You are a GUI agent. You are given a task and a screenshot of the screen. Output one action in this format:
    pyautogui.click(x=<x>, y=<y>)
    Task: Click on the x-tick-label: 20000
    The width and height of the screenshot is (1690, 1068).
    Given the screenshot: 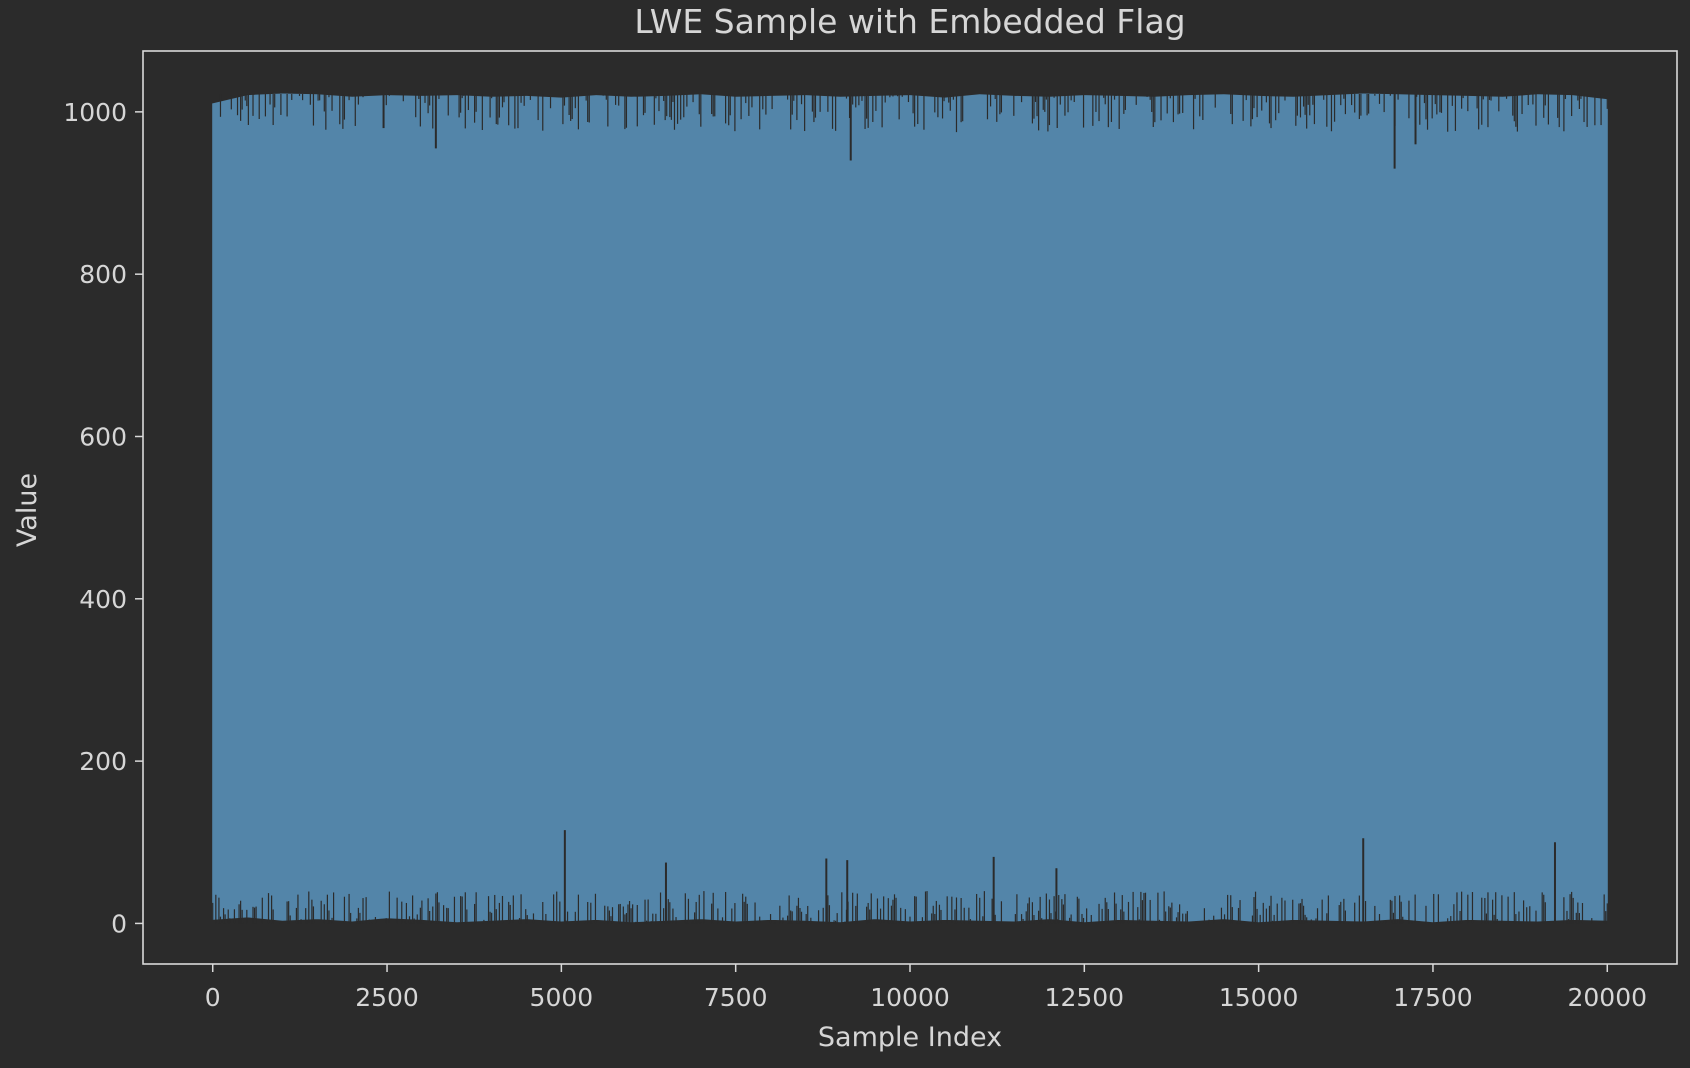 What is the action you would take?
    pyautogui.click(x=1608, y=997)
    